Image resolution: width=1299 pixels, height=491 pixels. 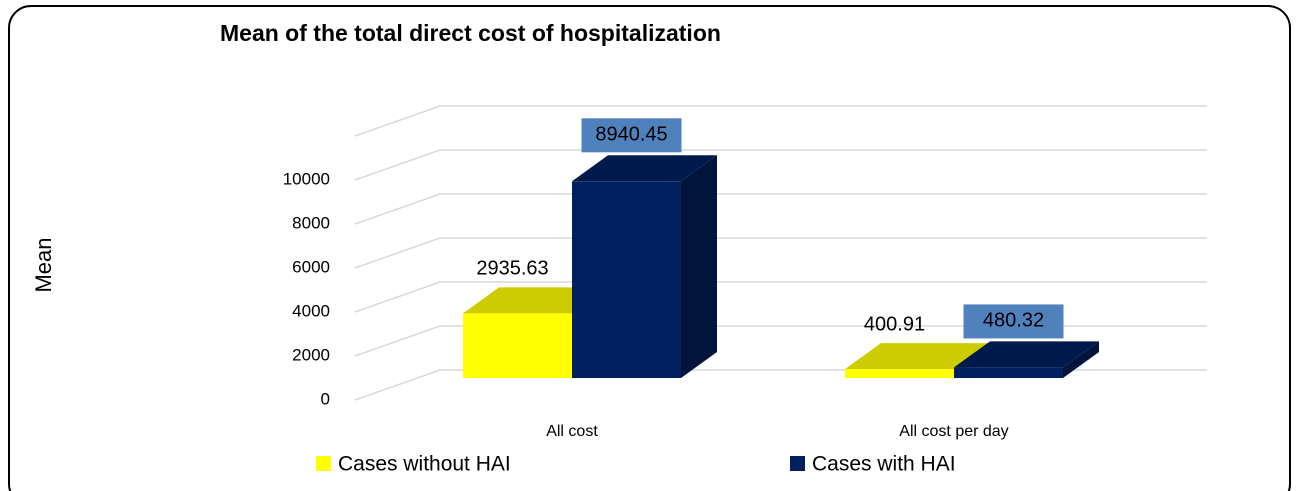 I want to click on data-label: 480.32, so click(x=1013, y=321).